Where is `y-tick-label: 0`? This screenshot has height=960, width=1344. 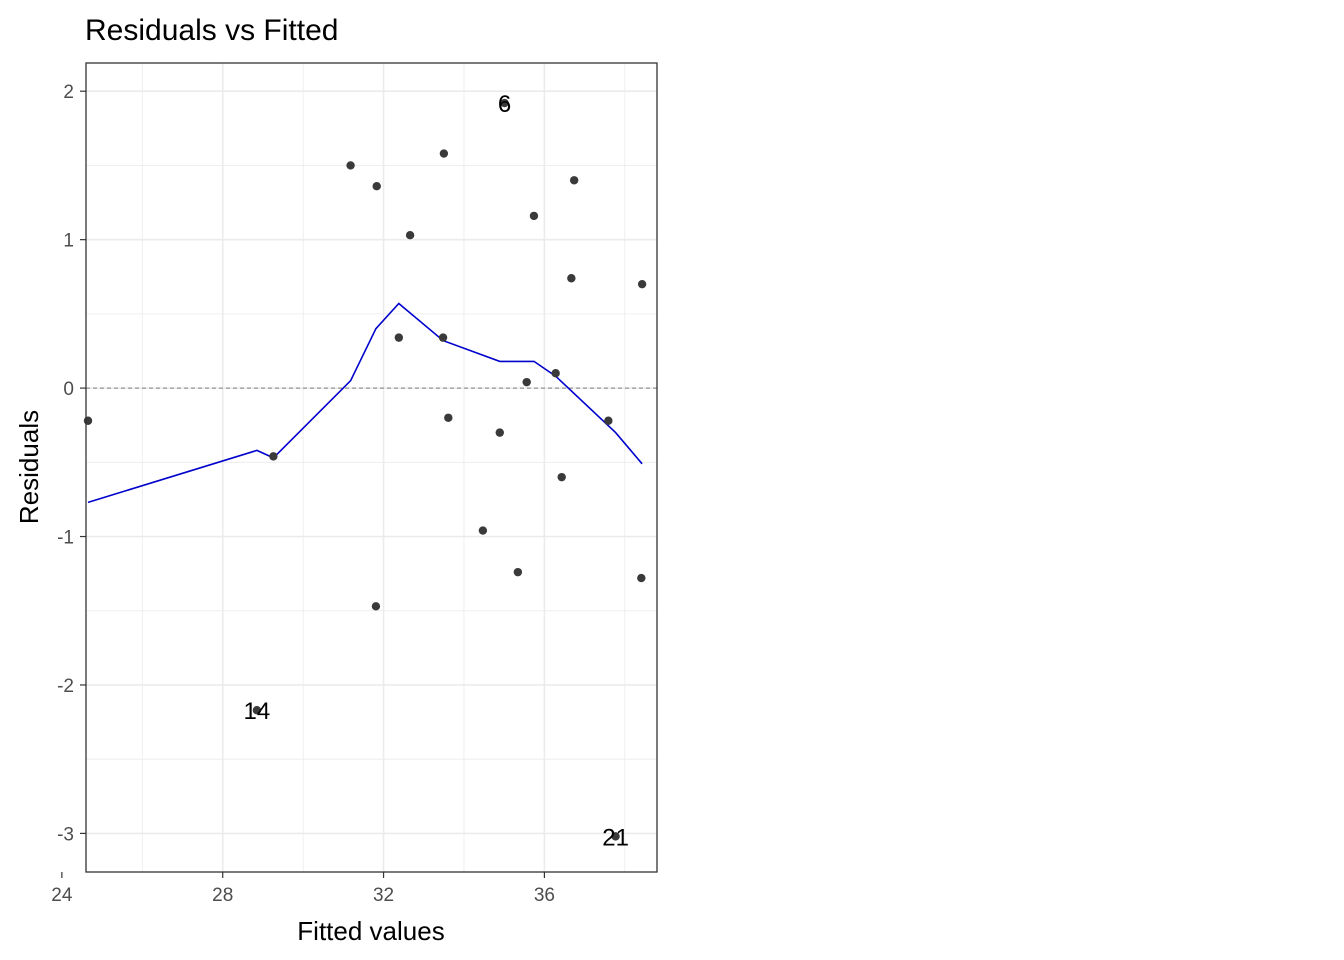
y-tick-label: 0 is located at coordinates (68, 389).